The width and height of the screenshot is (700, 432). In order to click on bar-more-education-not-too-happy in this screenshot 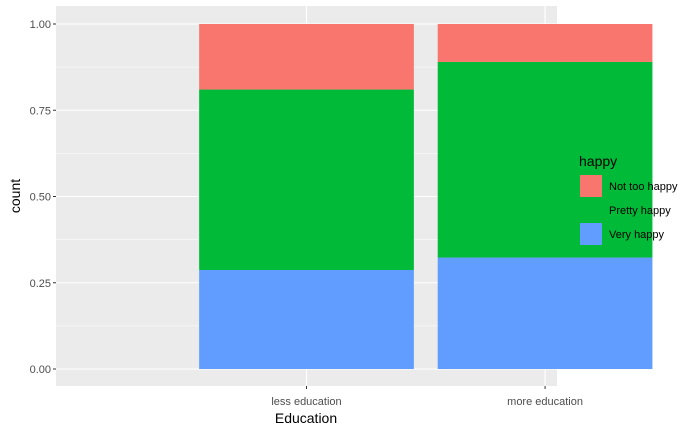, I will do `click(545, 43)`.